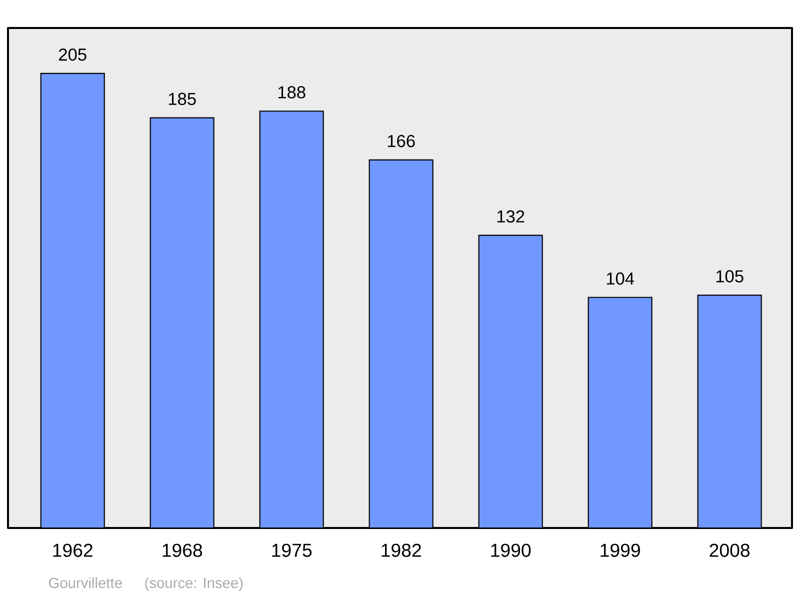 The height and width of the screenshot is (598, 800). I want to click on data-label: 105, so click(730, 276).